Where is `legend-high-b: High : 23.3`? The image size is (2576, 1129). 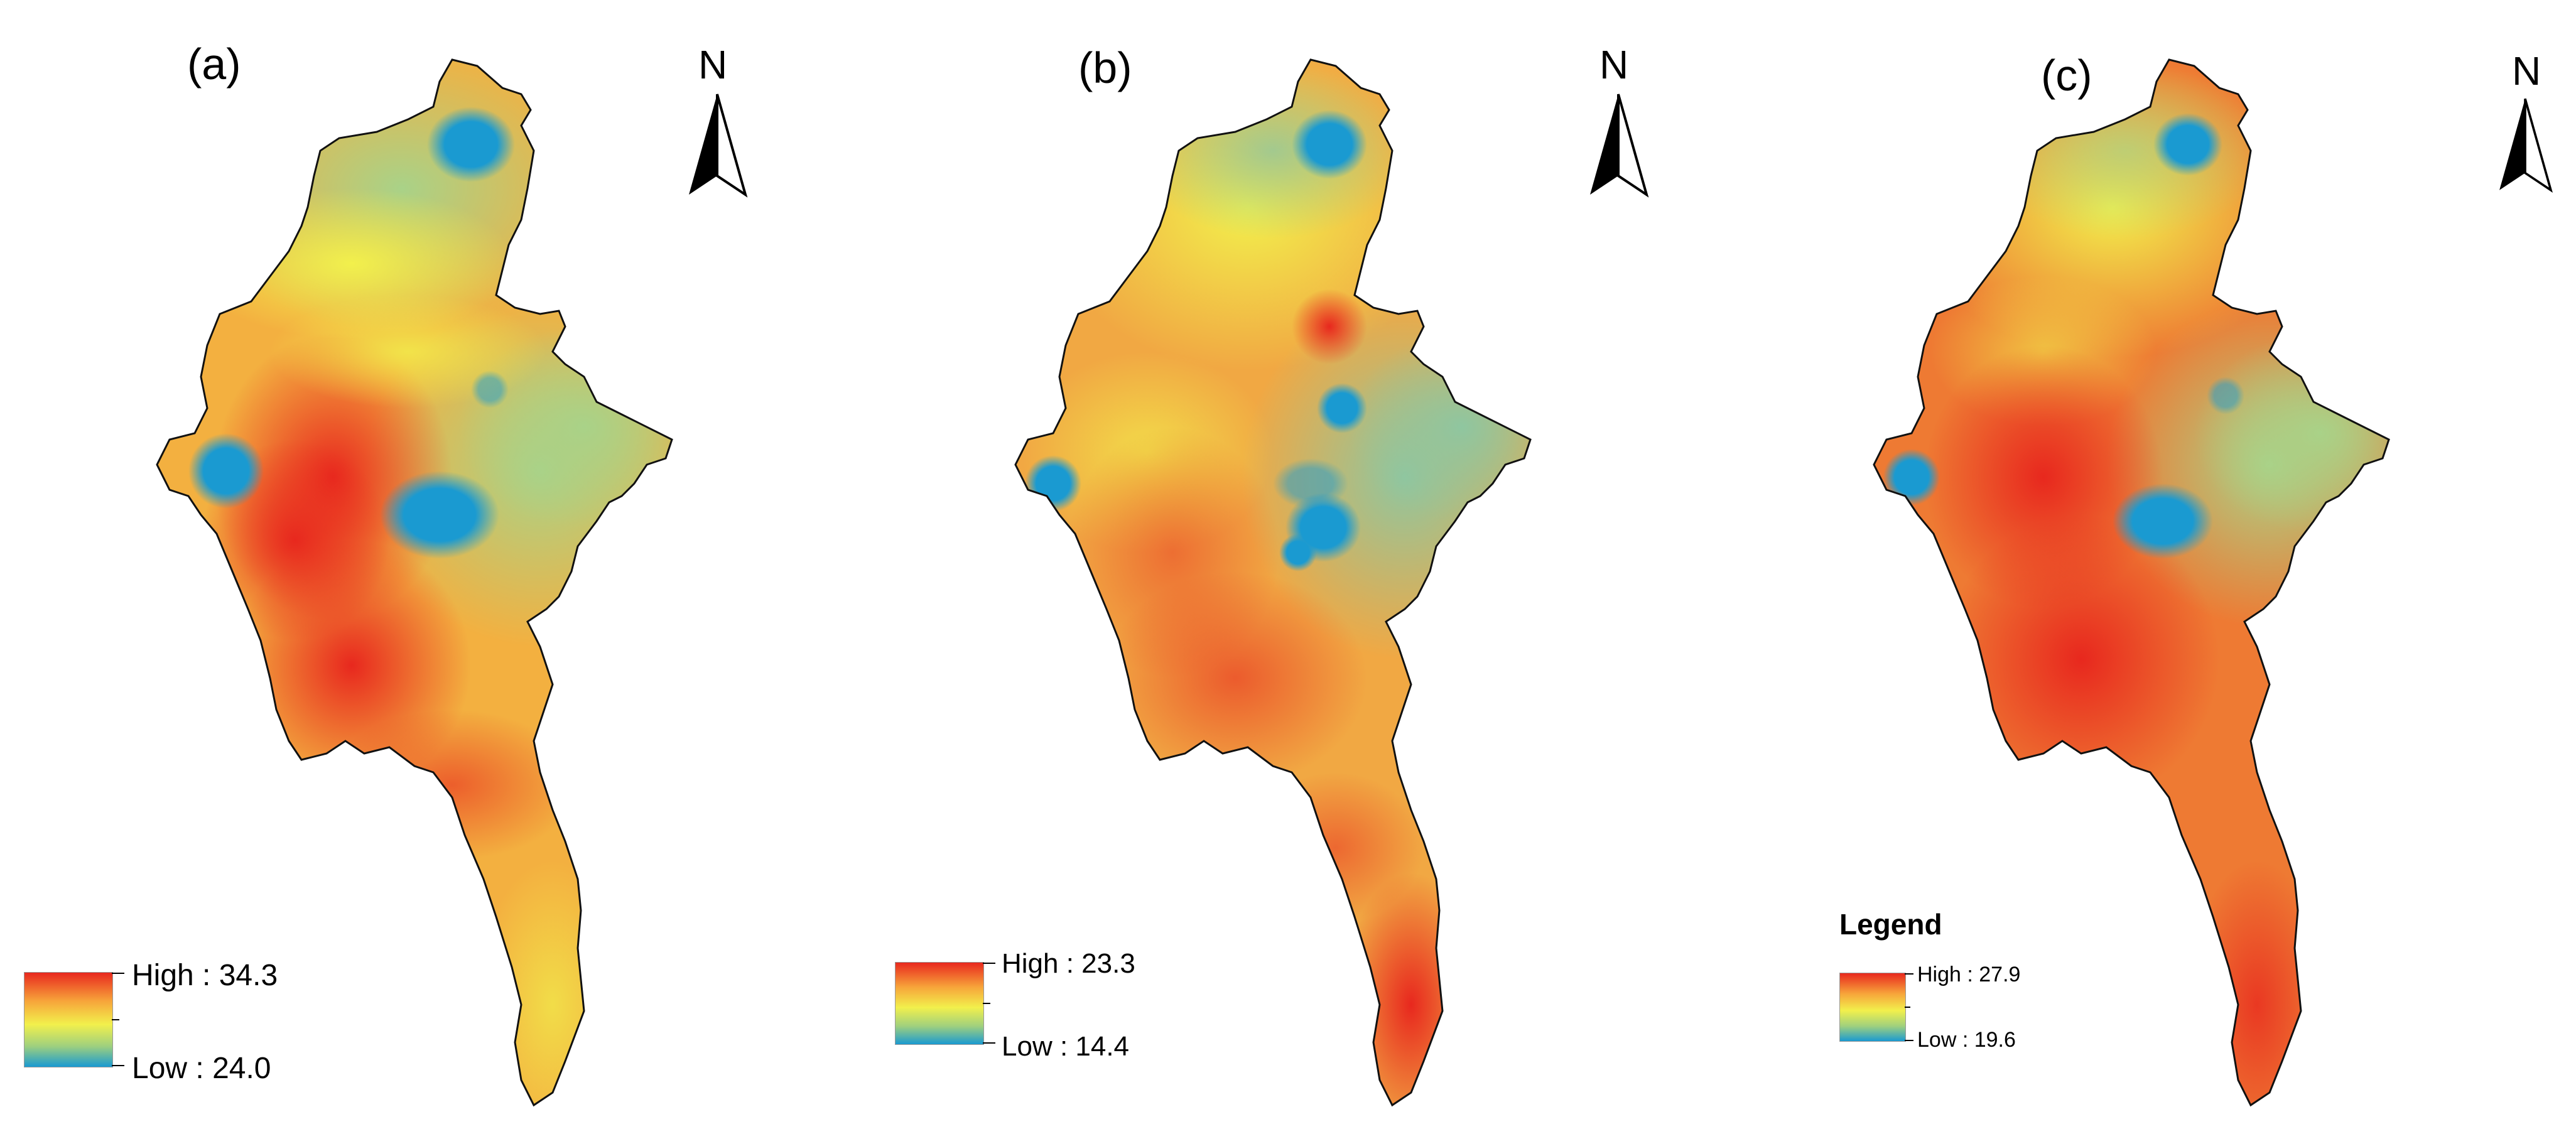 legend-high-b: High : 23.3 is located at coordinates (1068, 963).